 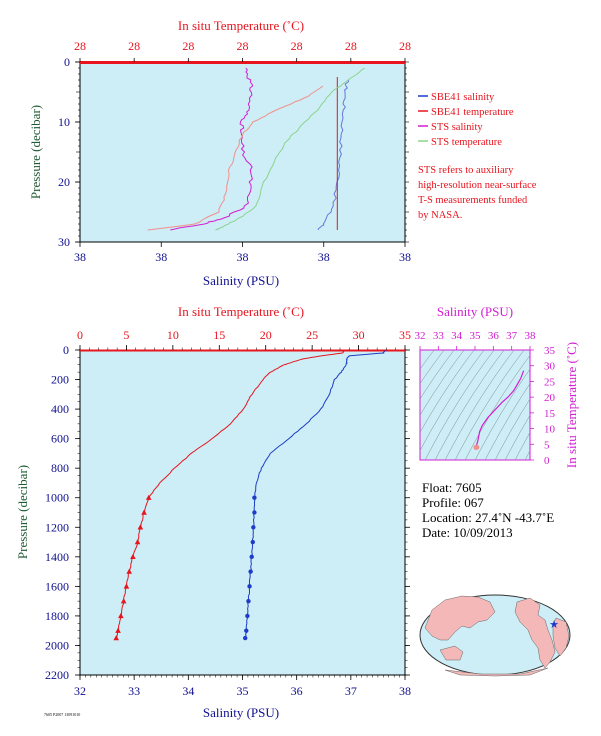 What do you see at coordinates (57, 557) in the screenshot?
I see `bottom-pressure-tick-label: 1400` at bounding box center [57, 557].